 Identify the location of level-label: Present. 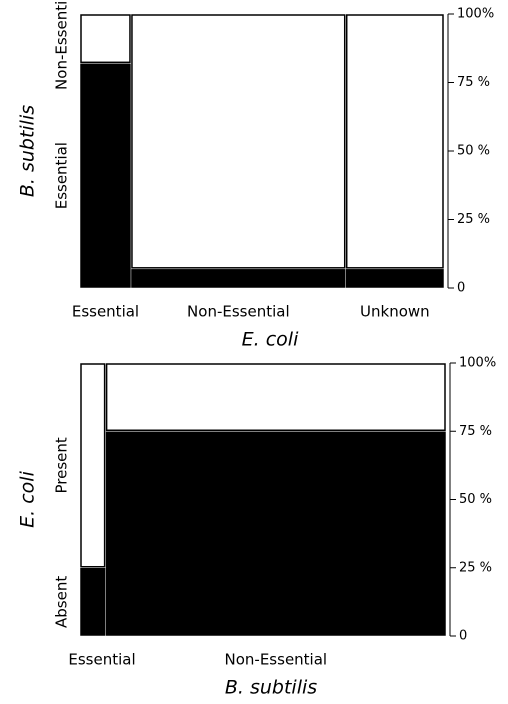
(62, 465).